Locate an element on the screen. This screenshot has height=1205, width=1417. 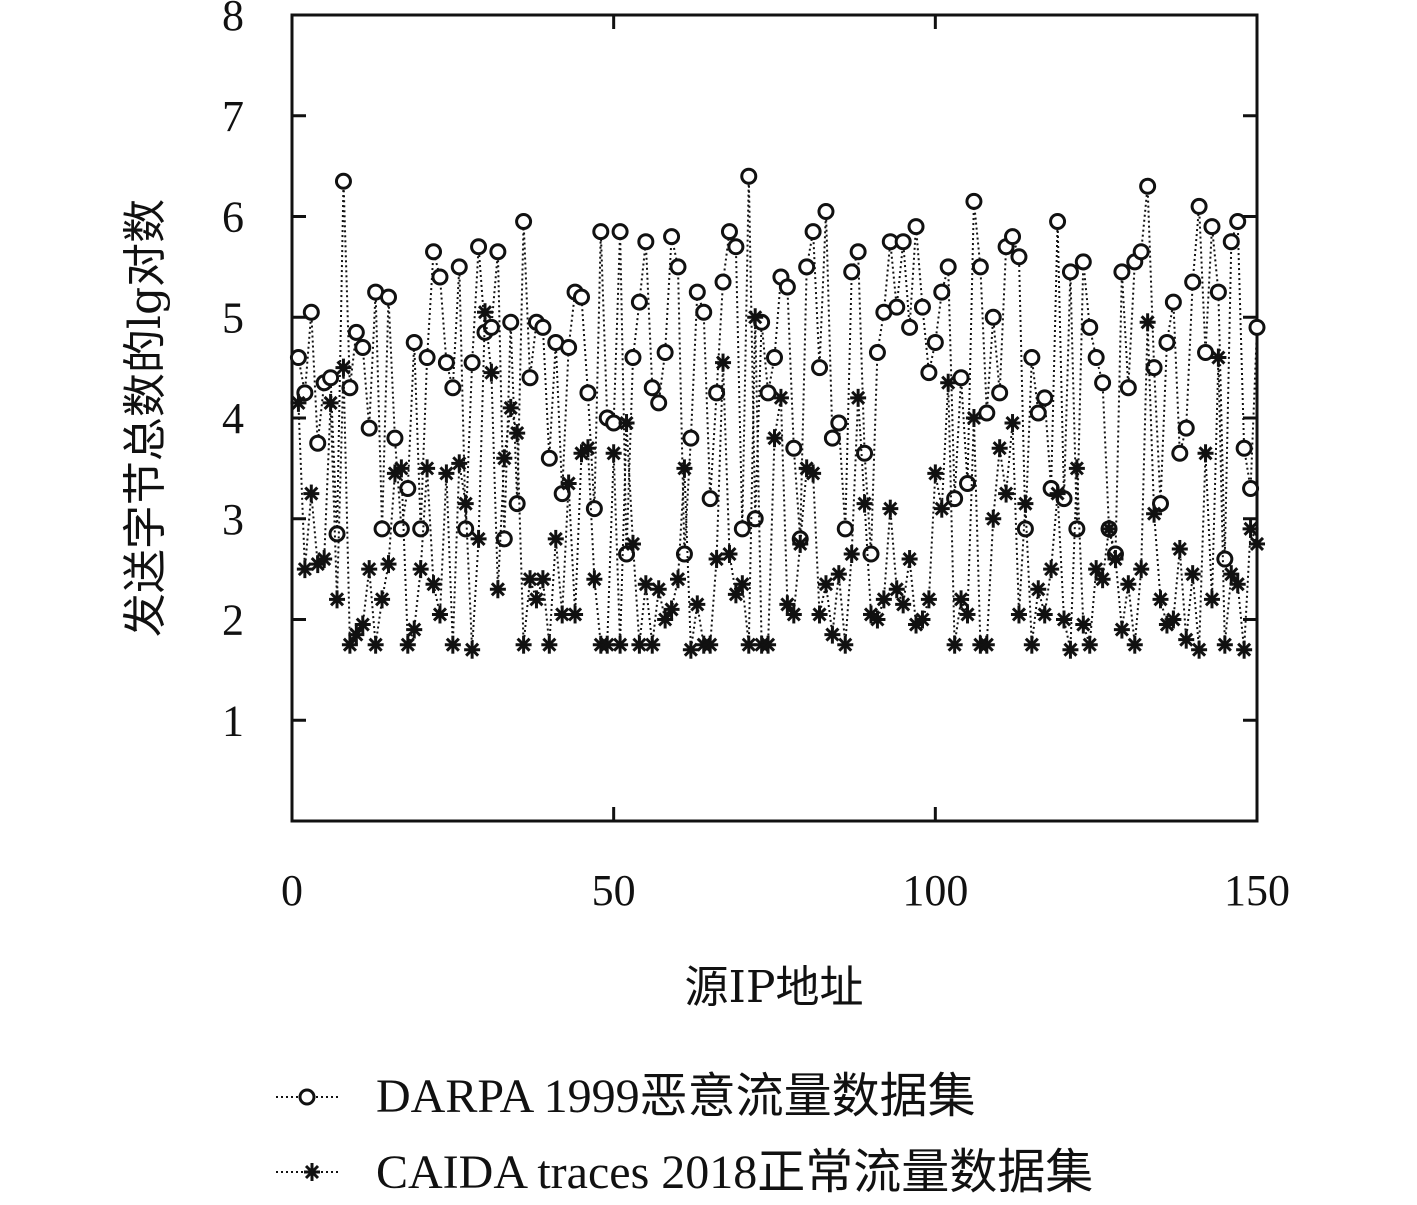
x-tick-label: 100 is located at coordinates (935, 890).